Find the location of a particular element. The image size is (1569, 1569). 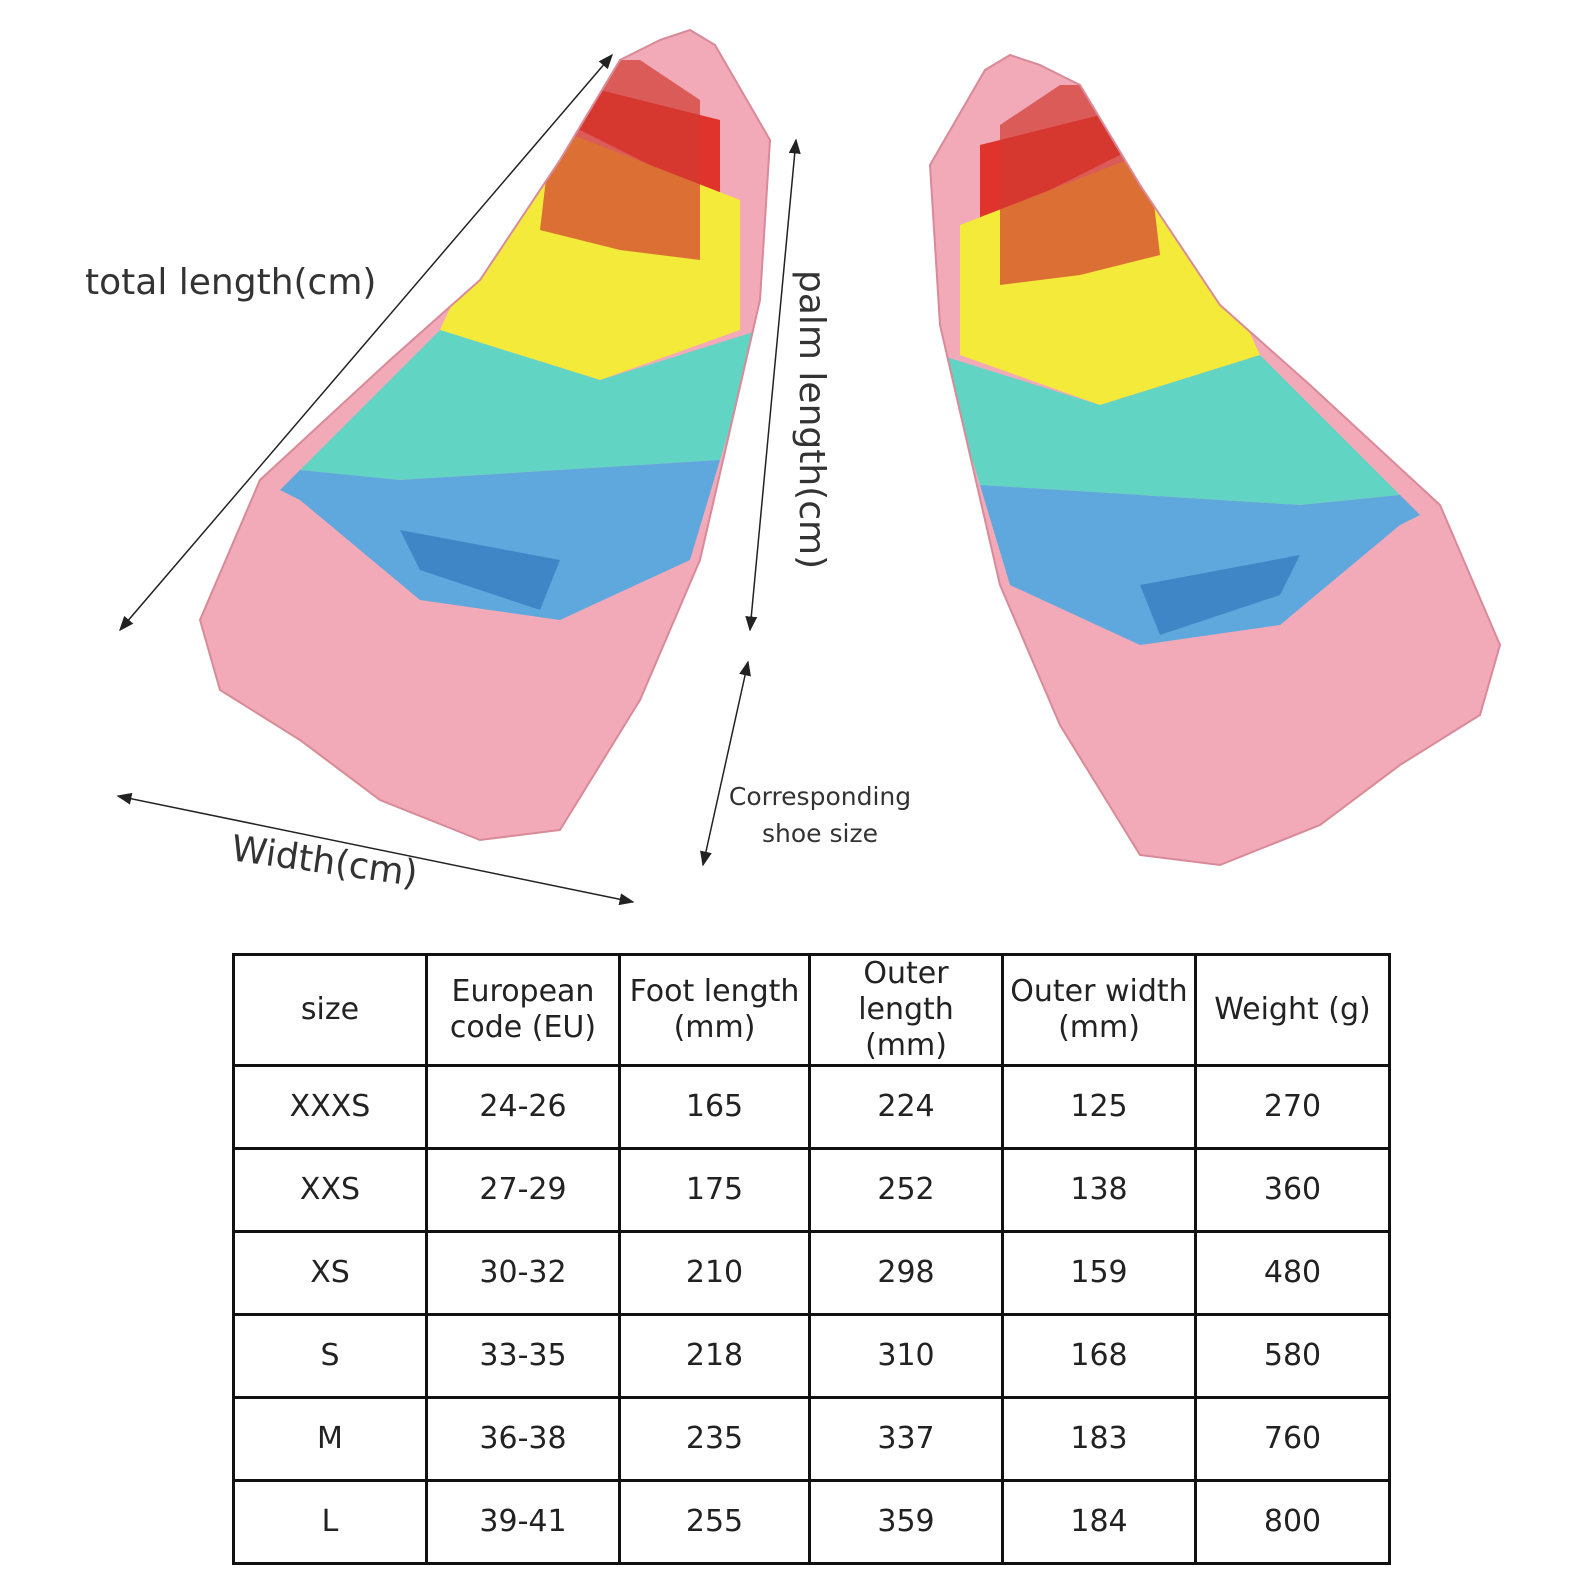

table-row: XS 30-32 210 298 159 480 is located at coordinates (811, 1273).